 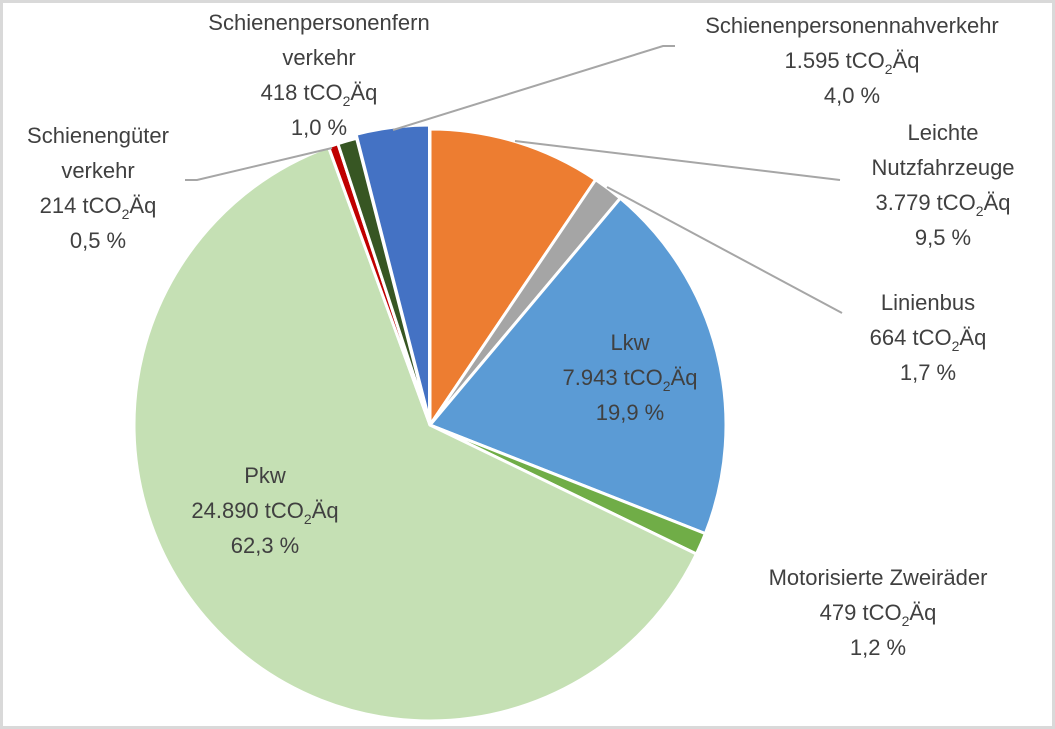 What do you see at coordinates (98, 188) in the screenshot?
I see `data-label-schienengueterverkehr: Schienengüter verkehr 214 tCO2Äq 0,5 %` at bounding box center [98, 188].